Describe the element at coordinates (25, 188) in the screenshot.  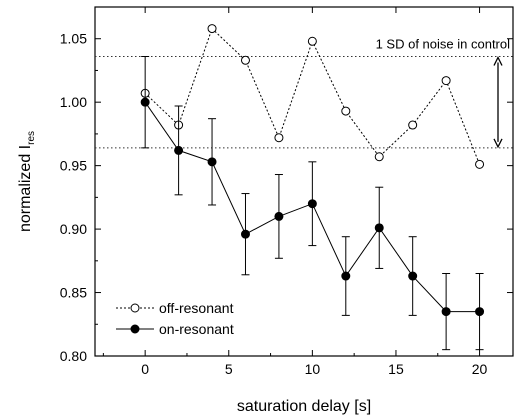
I see `y-axis-title-main: normalized I` at that location.